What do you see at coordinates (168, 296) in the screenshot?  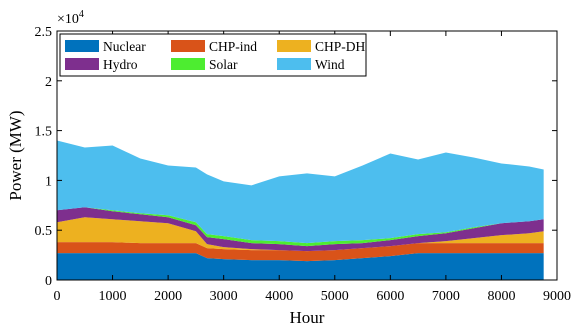 I see `x-tick-label: 2000` at bounding box center [168, 296].